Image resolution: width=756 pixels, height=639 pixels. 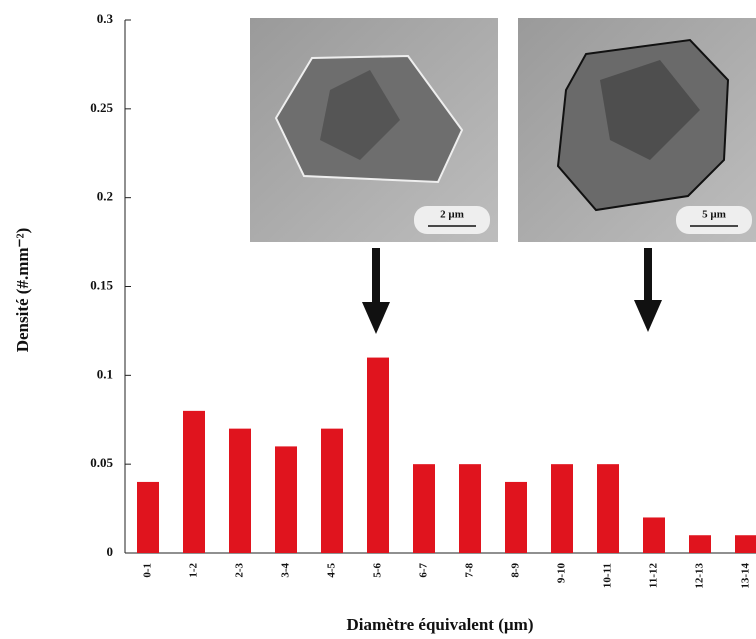 What do you see at coordinates (746, 576) in the screenshot?
I see `x-tick-label: 13-14` at bounding box center [746, 576].